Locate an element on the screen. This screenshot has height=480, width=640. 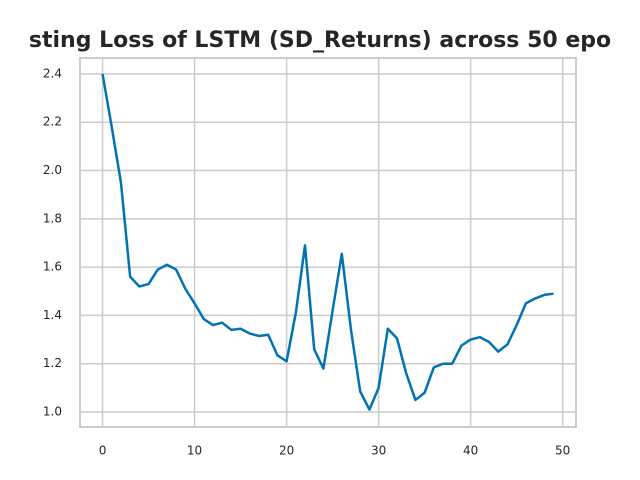
x-tick-label: 30 is located at coordinates (378, 451).